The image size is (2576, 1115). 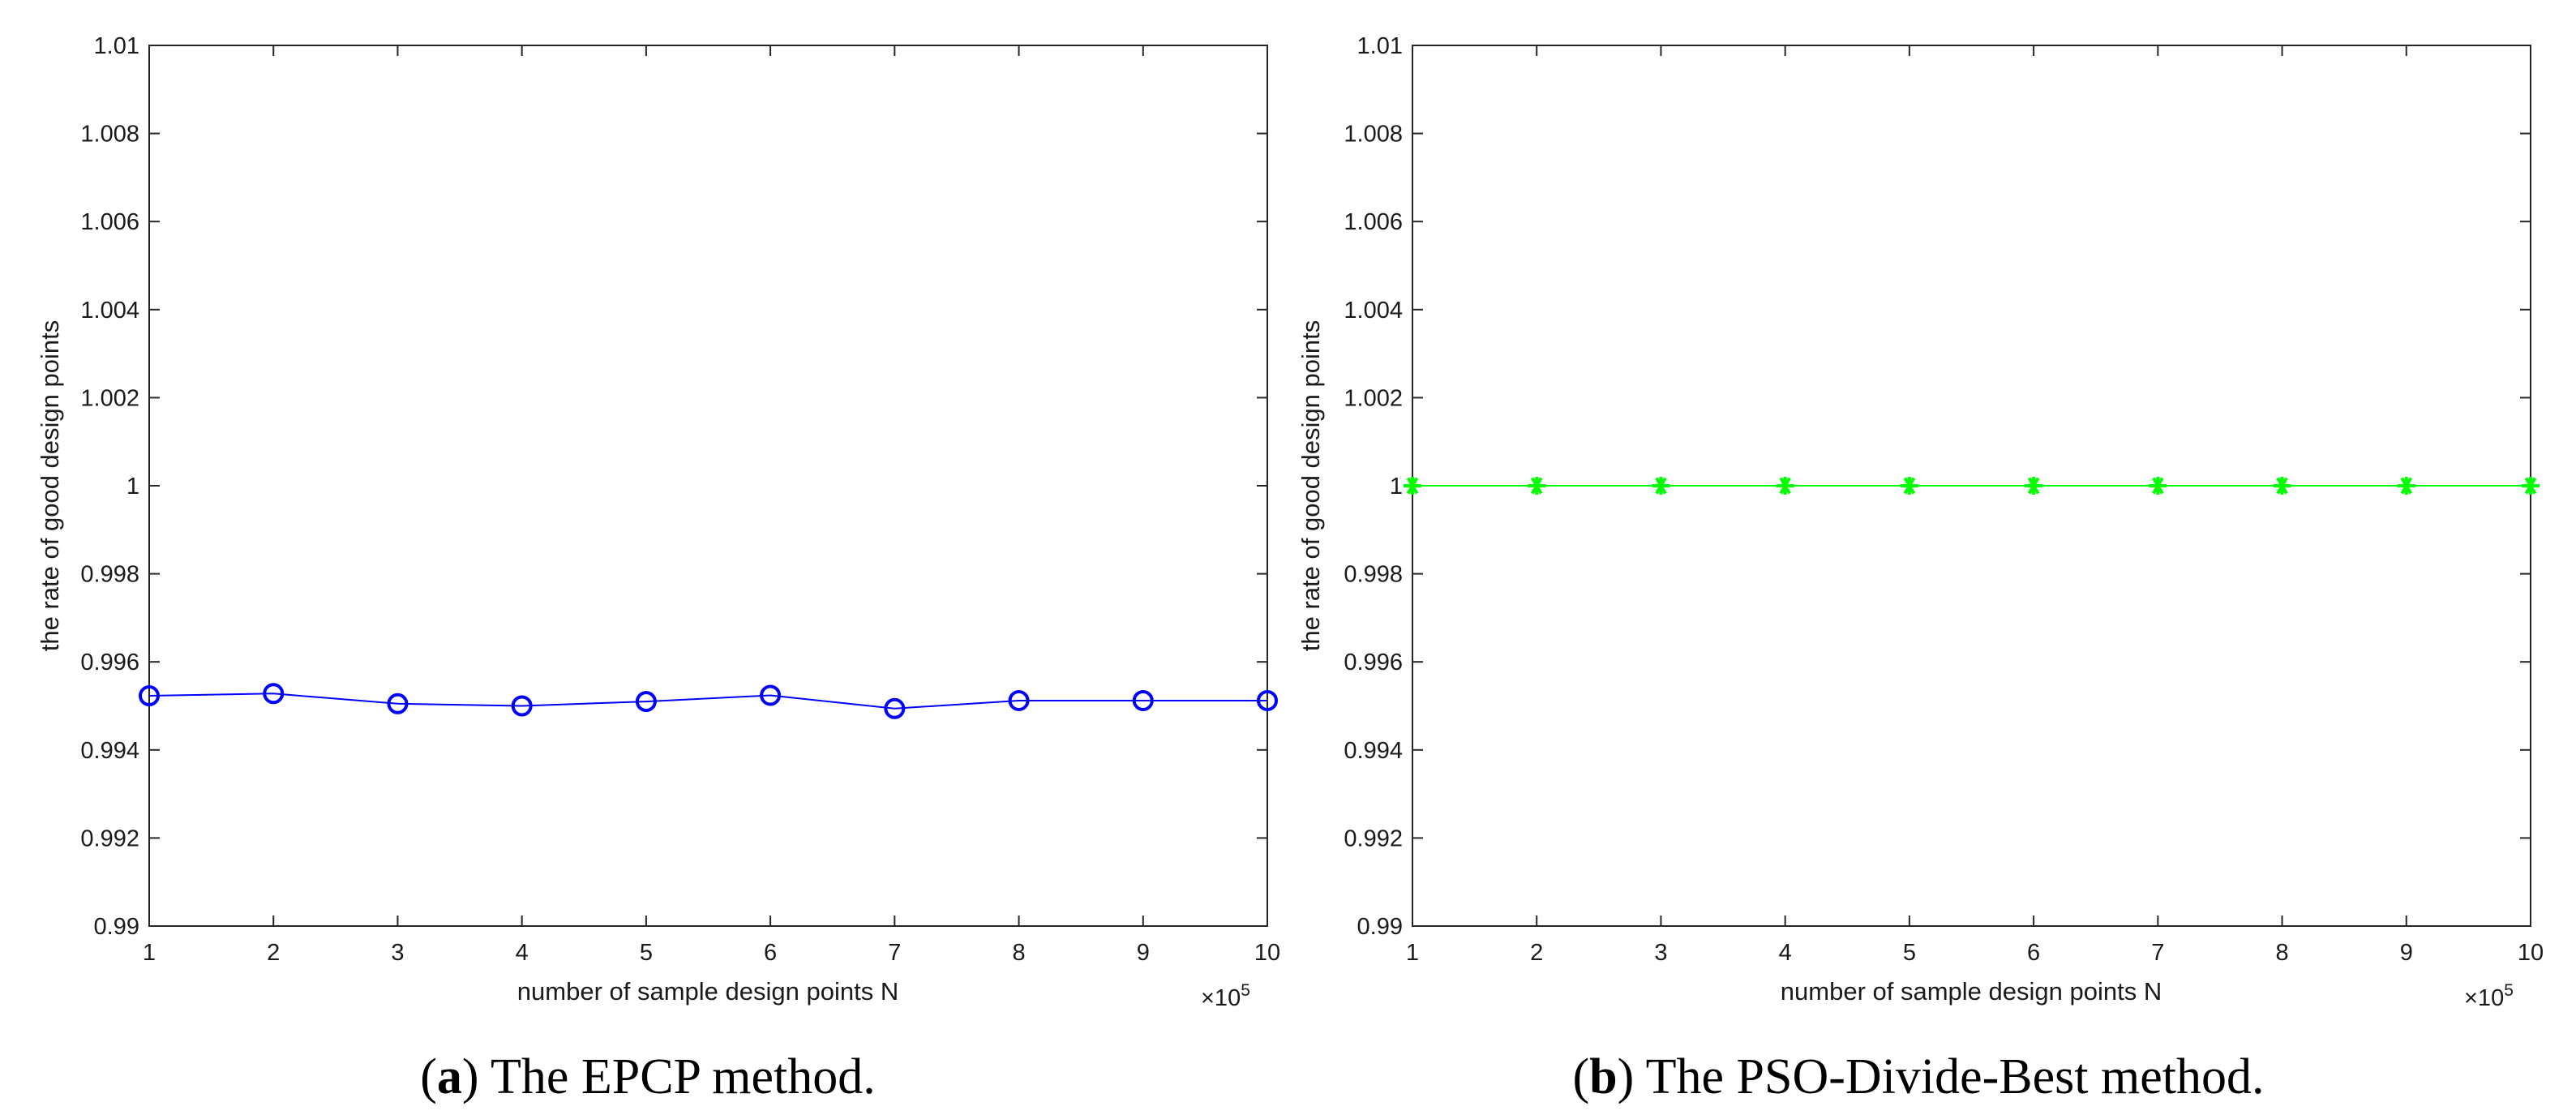 What do you see at coordinates (109, 311) in the screenshot?
I see `y-tick-label-a: 1.004` at bounding box center [109, 311].